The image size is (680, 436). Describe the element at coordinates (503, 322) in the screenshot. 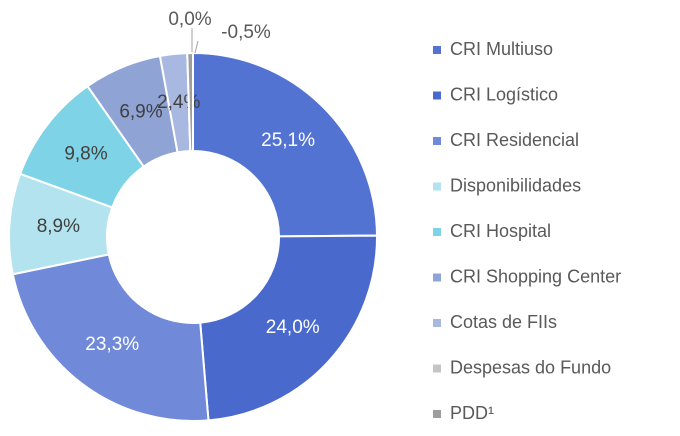

I see `legend-label: Cotas de FIIs` at that location.